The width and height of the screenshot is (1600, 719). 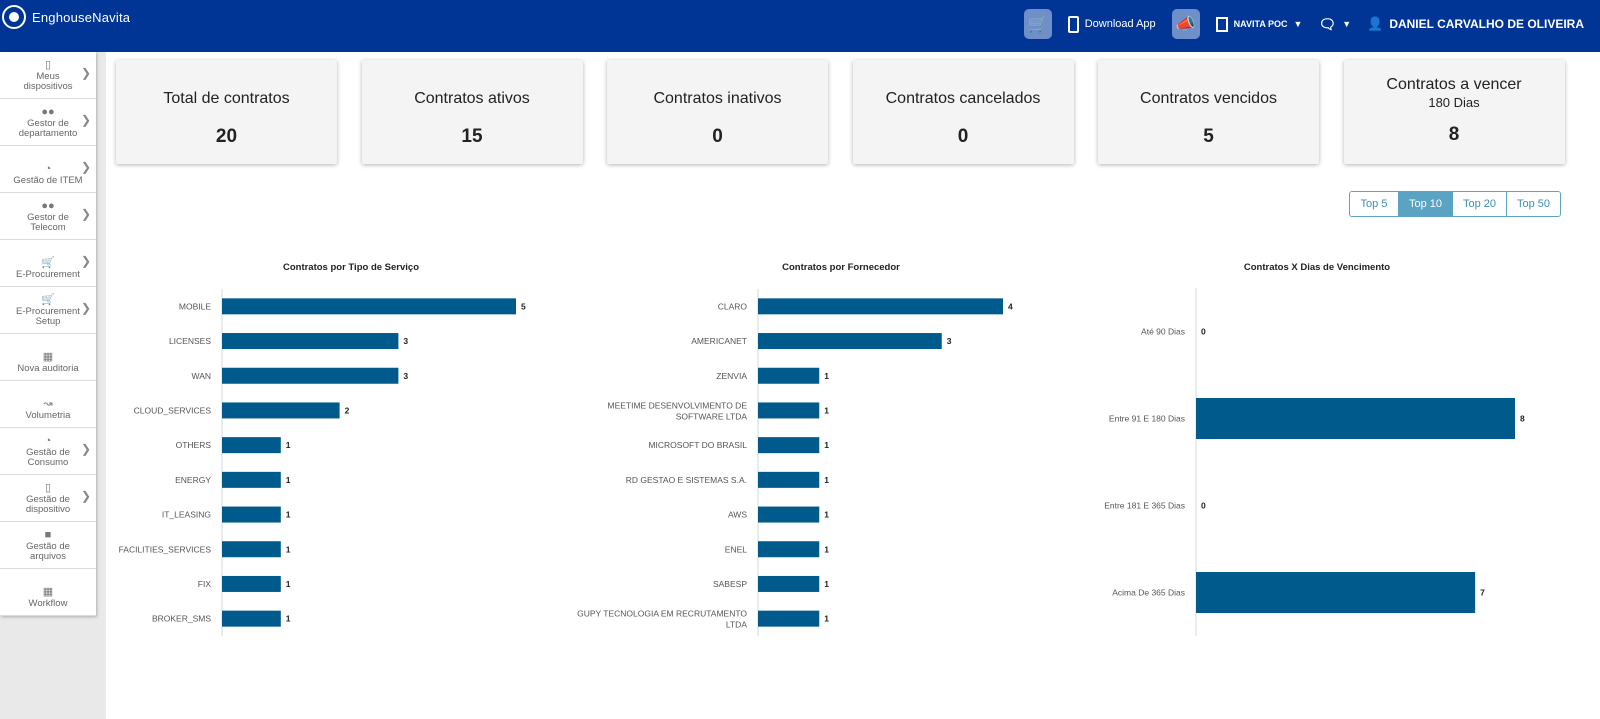 I want to click on sidebar-item: 🛒 E-Procurement Setup ❯, so click(x=48, y=310).